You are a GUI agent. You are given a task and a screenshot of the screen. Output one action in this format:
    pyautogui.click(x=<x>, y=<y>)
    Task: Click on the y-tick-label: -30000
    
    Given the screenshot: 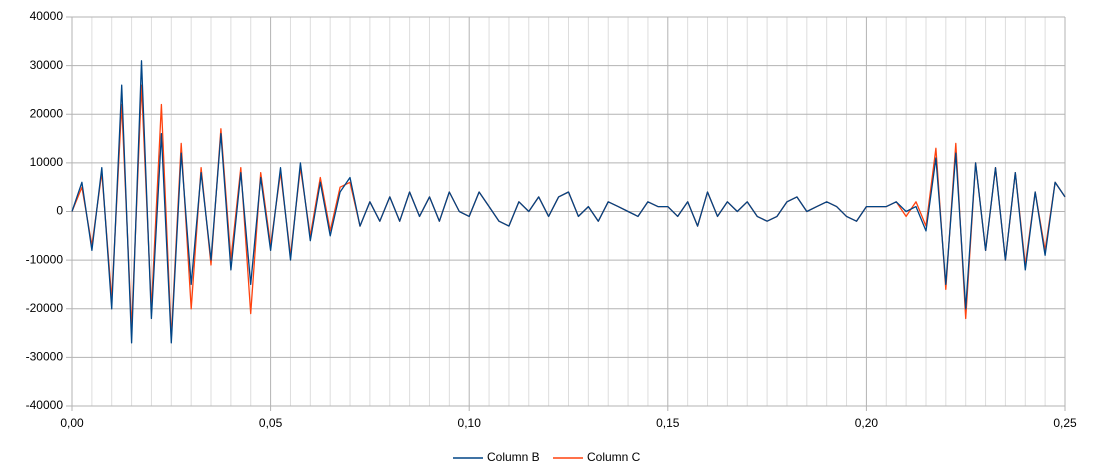 What is the action you would take?
    pyautogui.click(x=45, y=357)
    